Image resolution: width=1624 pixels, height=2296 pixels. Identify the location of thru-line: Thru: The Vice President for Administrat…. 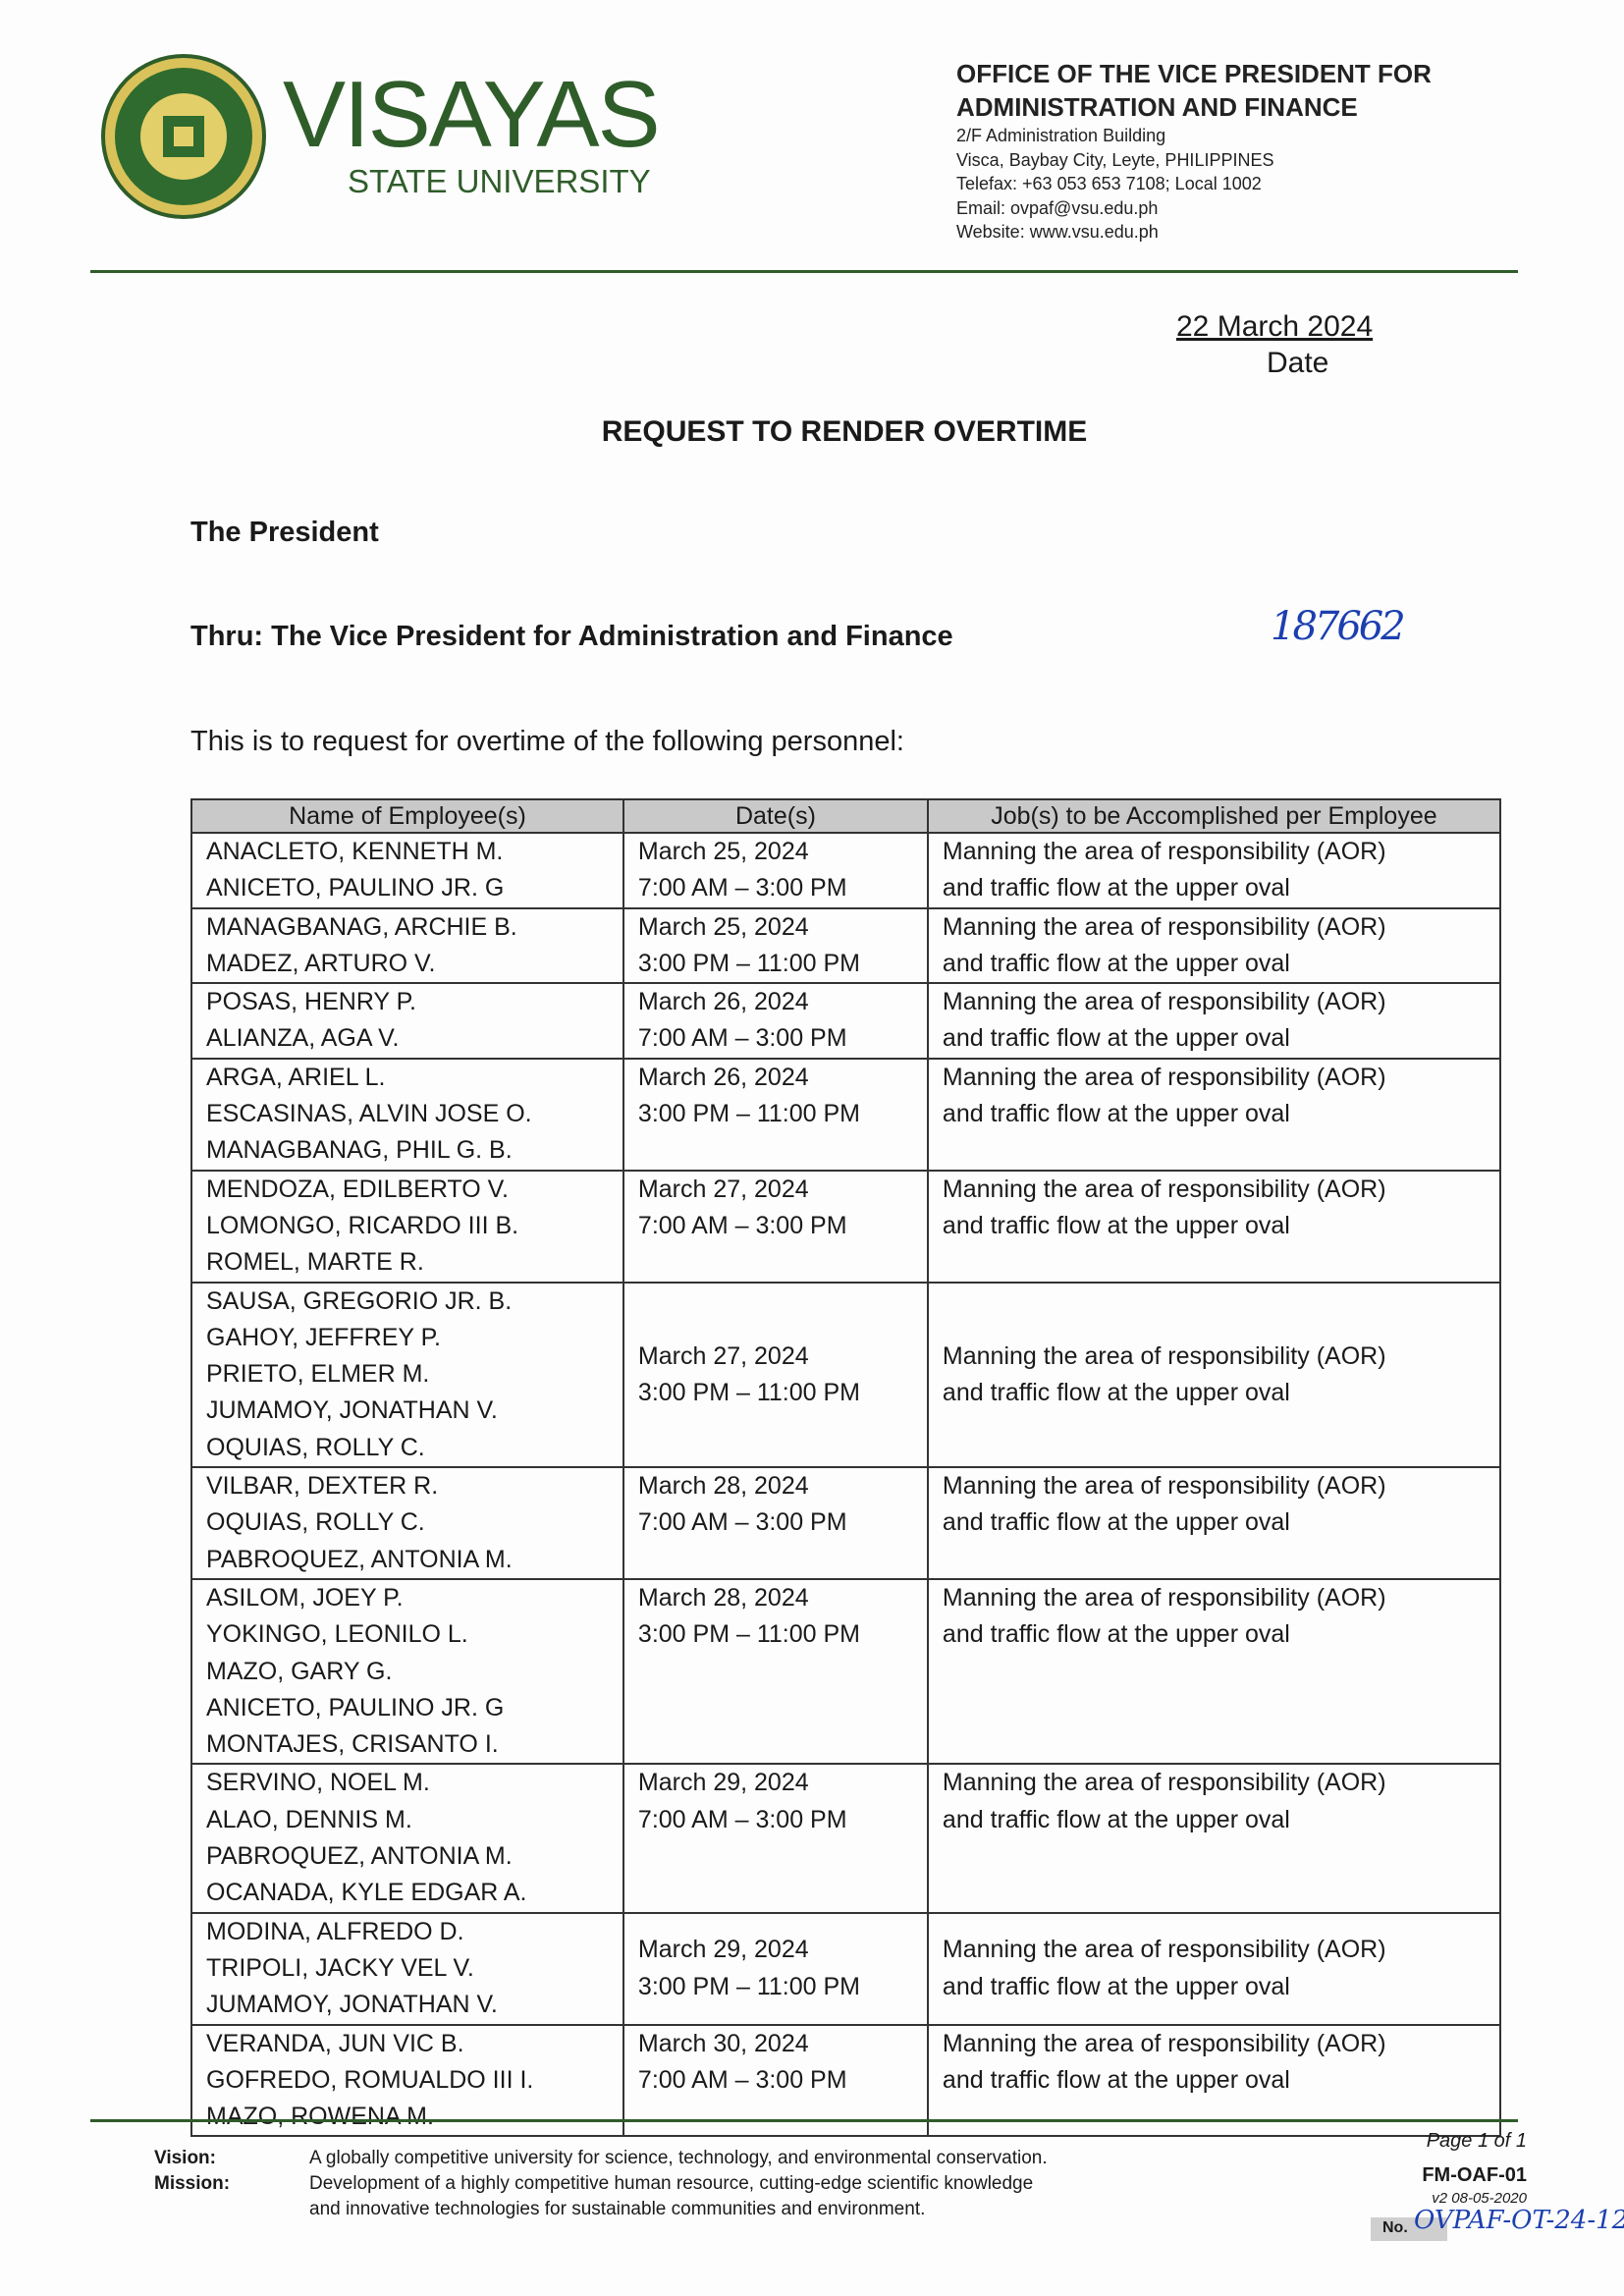
(571, 636).